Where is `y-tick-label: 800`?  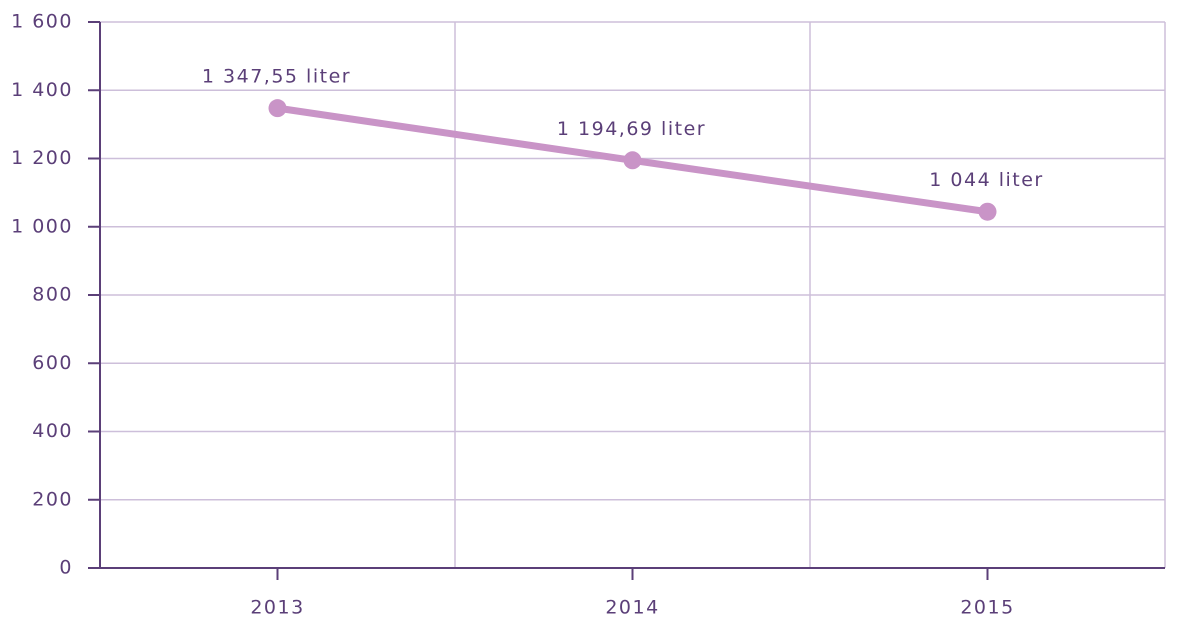
y-tick-label: 800 is located at coordinates (52, 295).